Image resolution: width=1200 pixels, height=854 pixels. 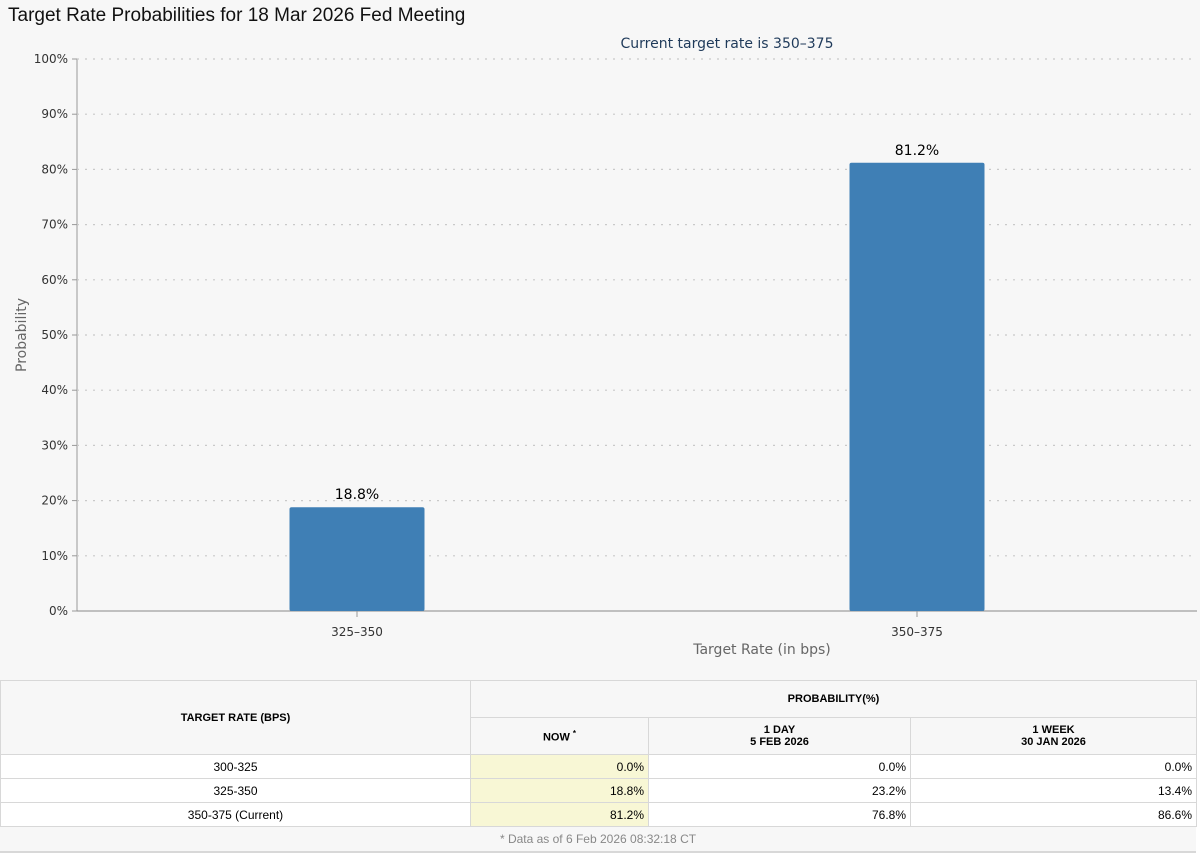 I want to click on one-day-header: 1 DAY 5 FEB 2026, so click(x=779, y=736).